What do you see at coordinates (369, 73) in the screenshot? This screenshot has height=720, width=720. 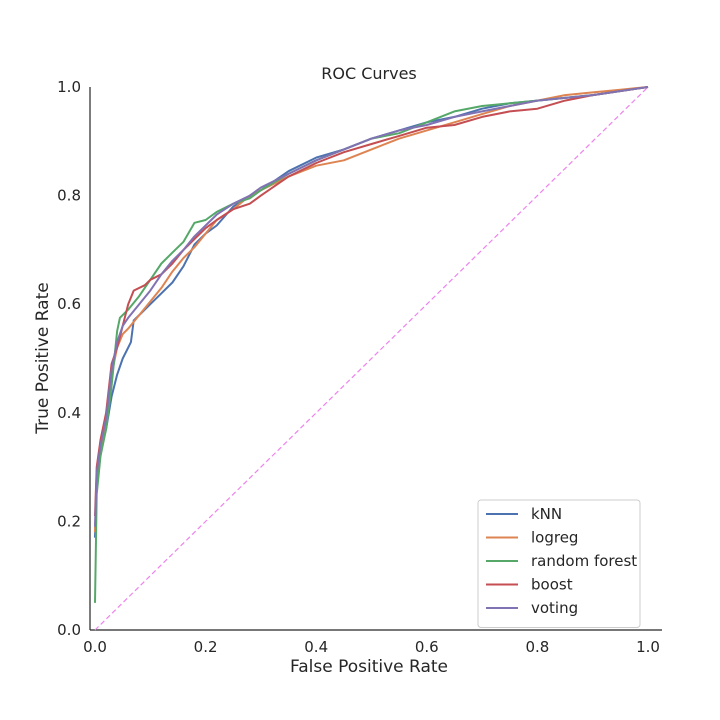 I see `chart-title: ROC Curves` at bounding box center [369, 73].